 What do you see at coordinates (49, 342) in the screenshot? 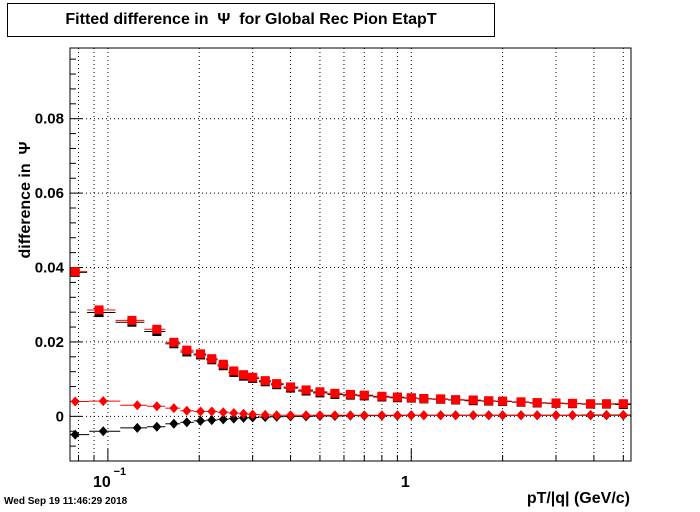
I see `y-tick-label: 0.02` at bounding box center [49, 342].